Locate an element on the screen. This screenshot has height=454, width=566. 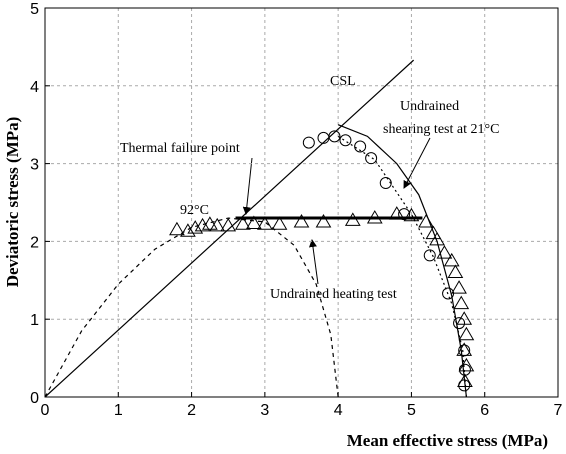
x-tick-label: 5 is located at coordinates (411, 410).